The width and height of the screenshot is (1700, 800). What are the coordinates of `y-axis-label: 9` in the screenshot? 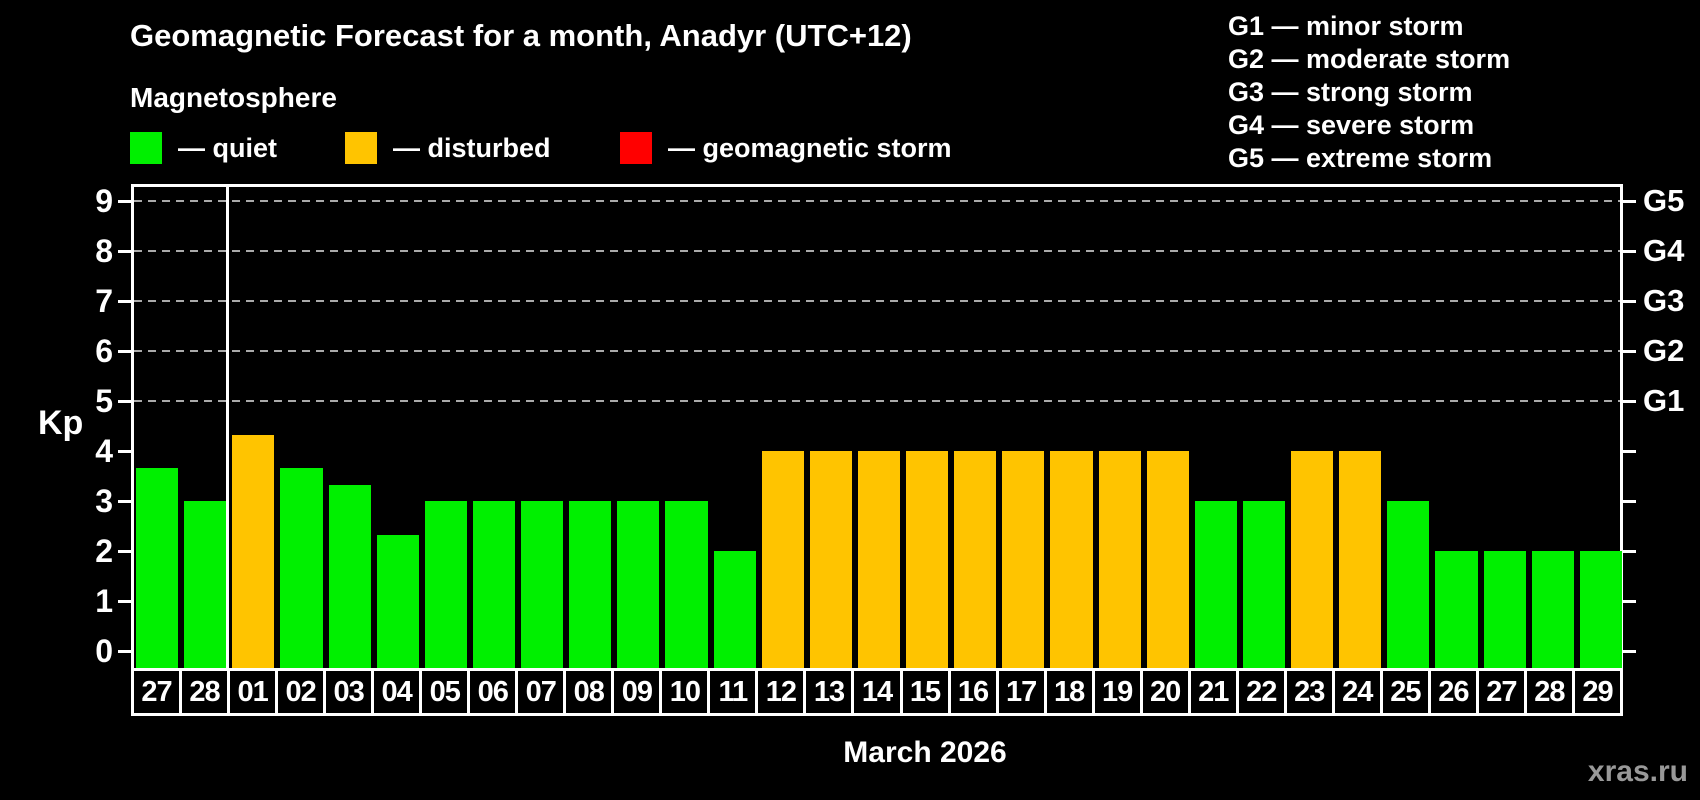 It's located at (104, 201).